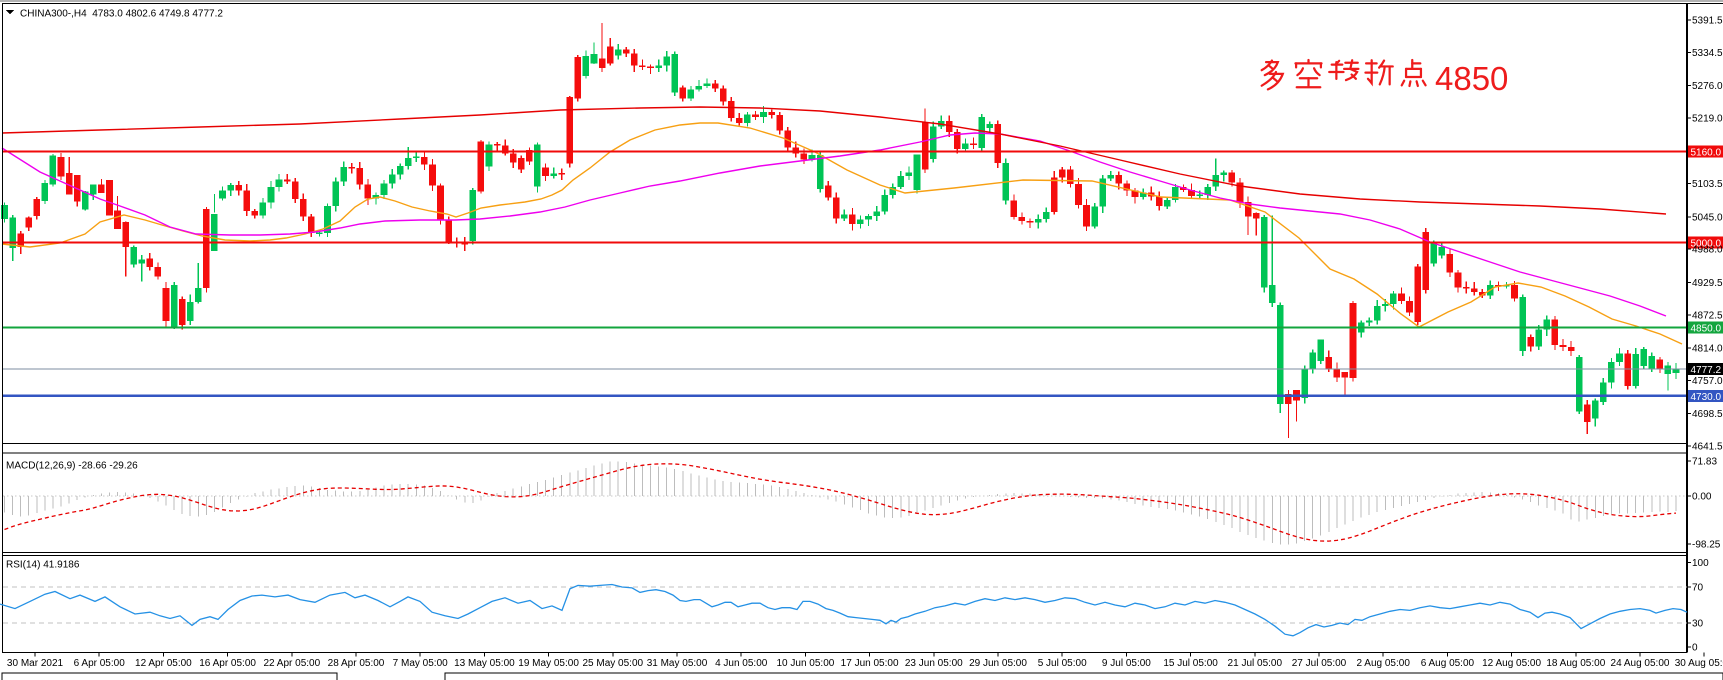 This screenshot has height=680, width=1723. Describe the element at coordinates (1706, 370) in the screenshot. I see `svg-text: 4777.2` at that location.